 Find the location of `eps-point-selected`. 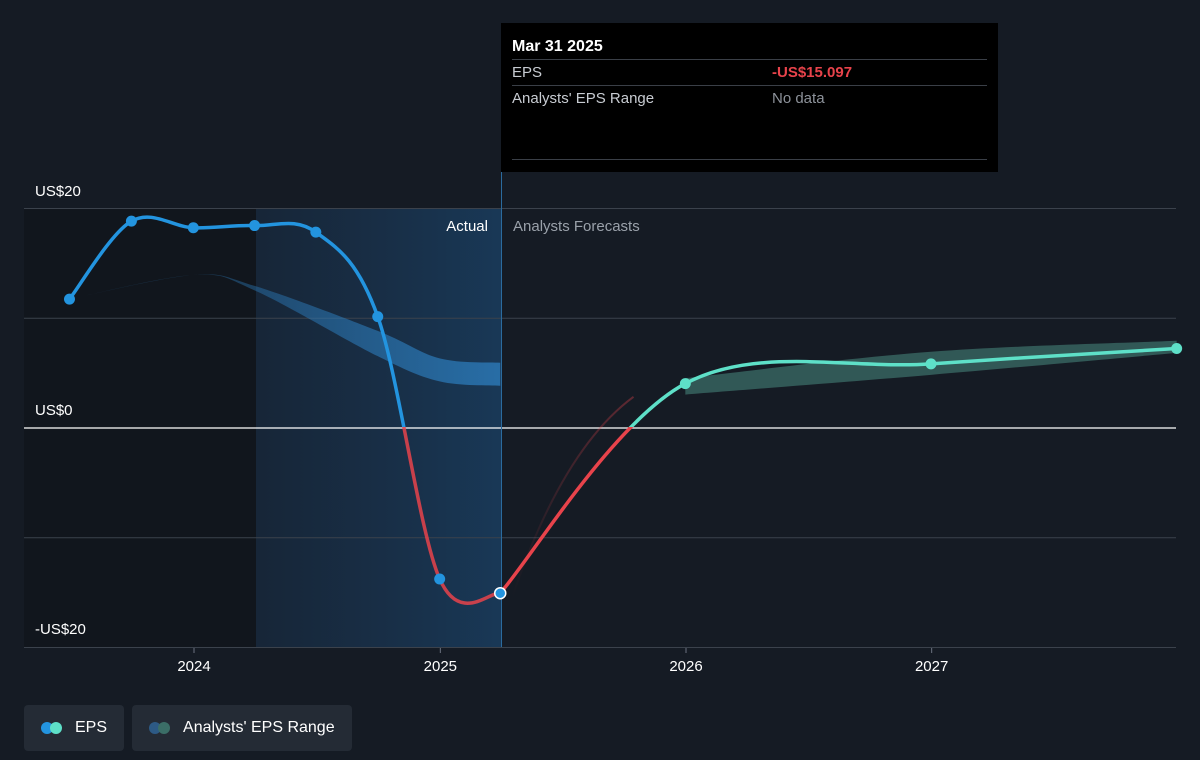

eps-point-selected is located at coordinates (500, 593).